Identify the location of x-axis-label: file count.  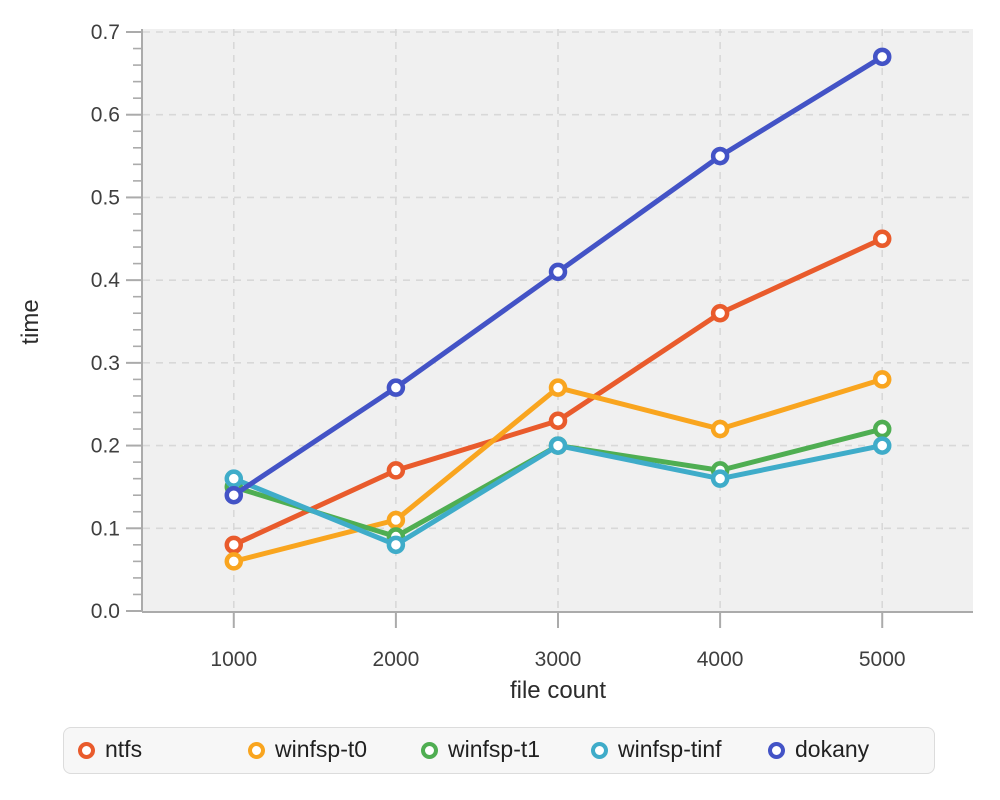
(558, 690).